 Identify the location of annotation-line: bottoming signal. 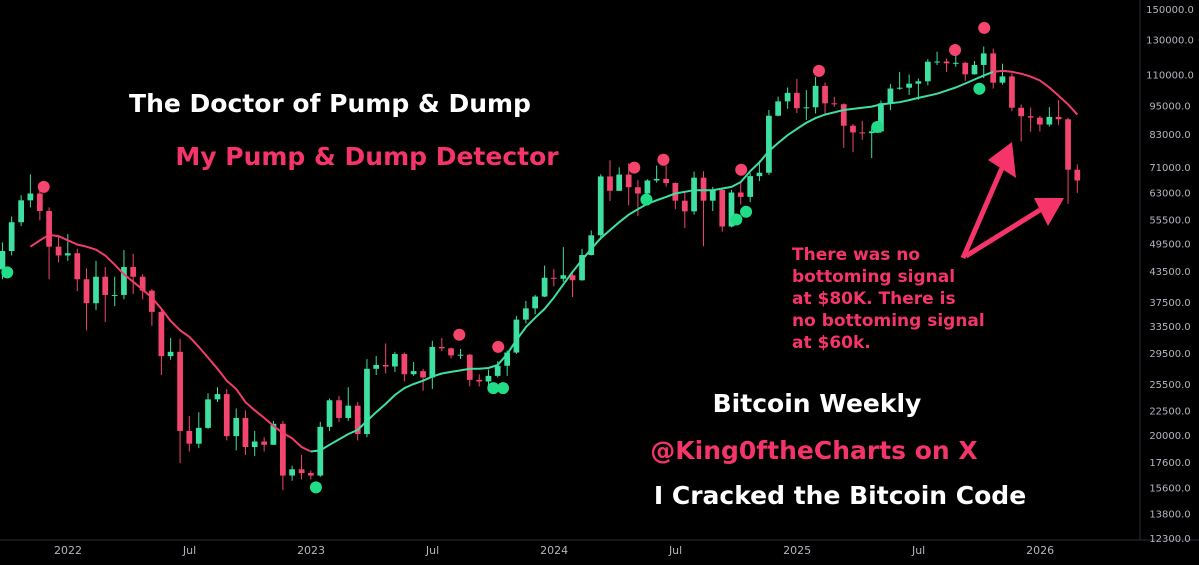
(873, 277).